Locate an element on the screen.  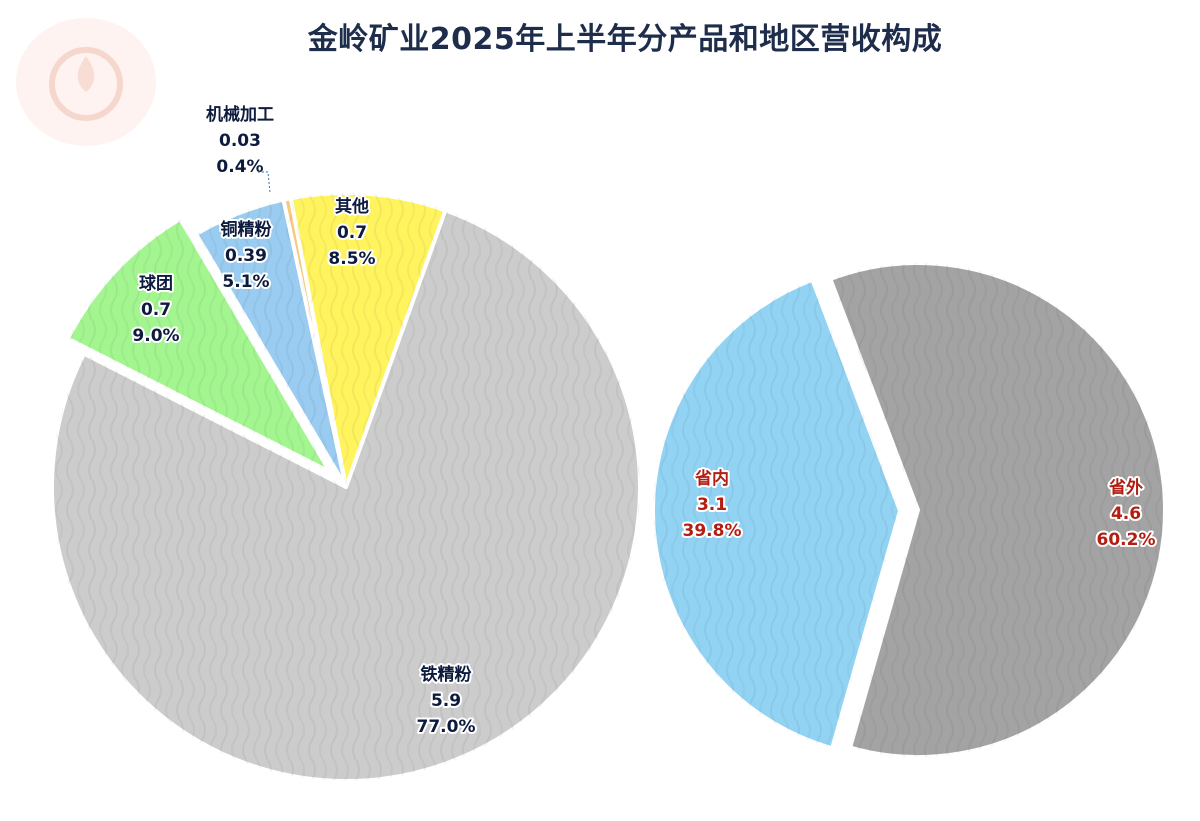
product-label-3: 铜精粉 0.39 5.1% is located at coordinates (246, 255).